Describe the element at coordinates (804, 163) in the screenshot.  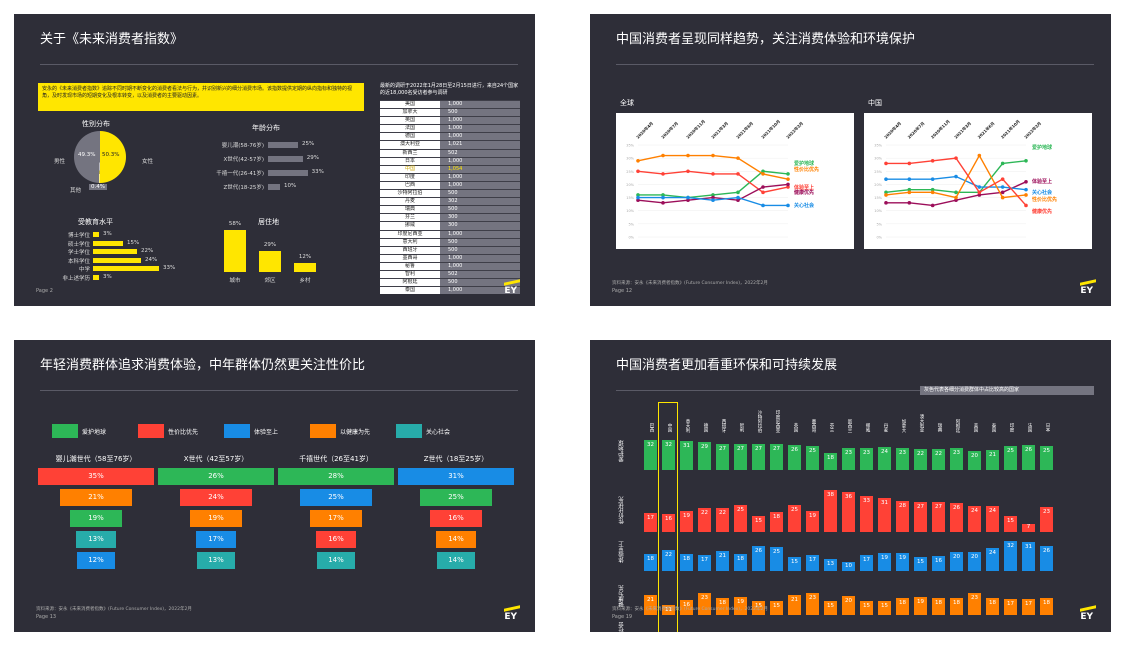
I see `series-label: 爱护地球` at that location.